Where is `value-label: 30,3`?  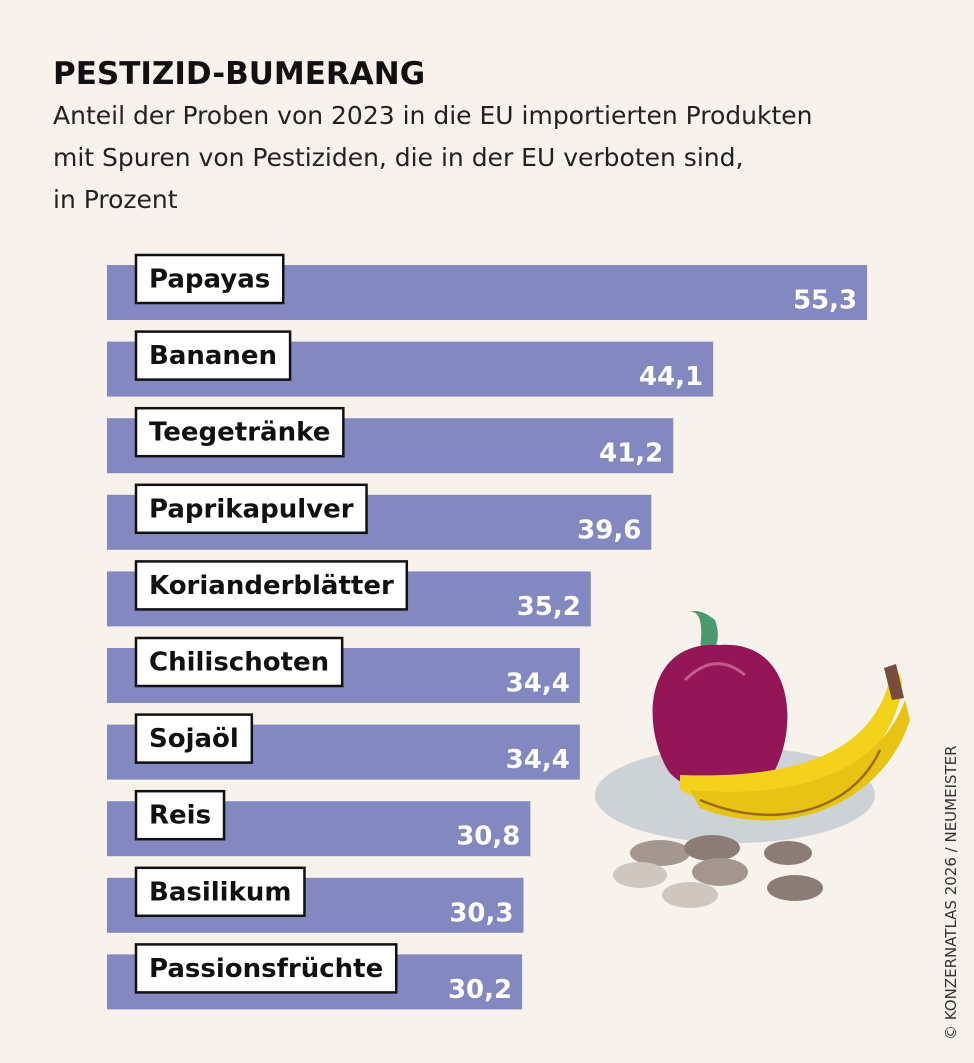
value-label: 30,3 is located at coordinates (481, 913).